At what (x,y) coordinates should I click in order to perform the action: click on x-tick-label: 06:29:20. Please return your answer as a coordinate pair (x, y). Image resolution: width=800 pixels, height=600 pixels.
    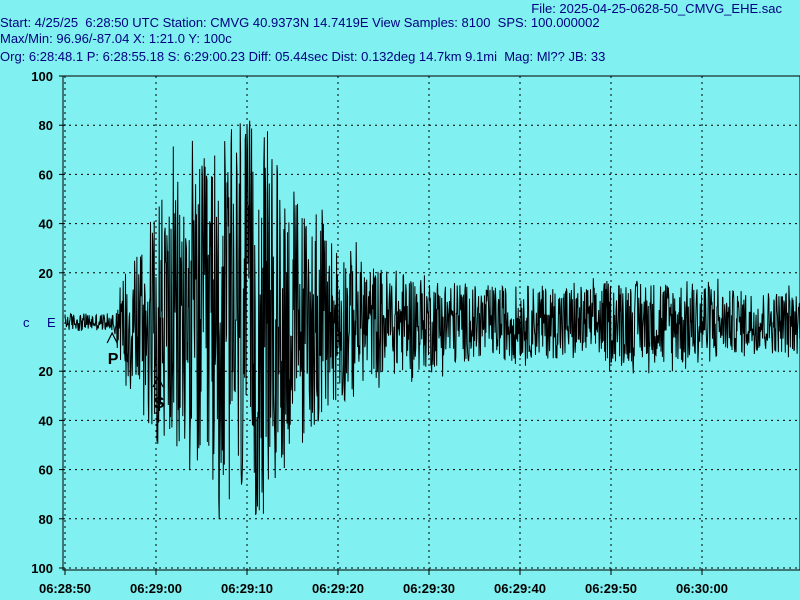
    Looking at the image, I should click on (338, 588).